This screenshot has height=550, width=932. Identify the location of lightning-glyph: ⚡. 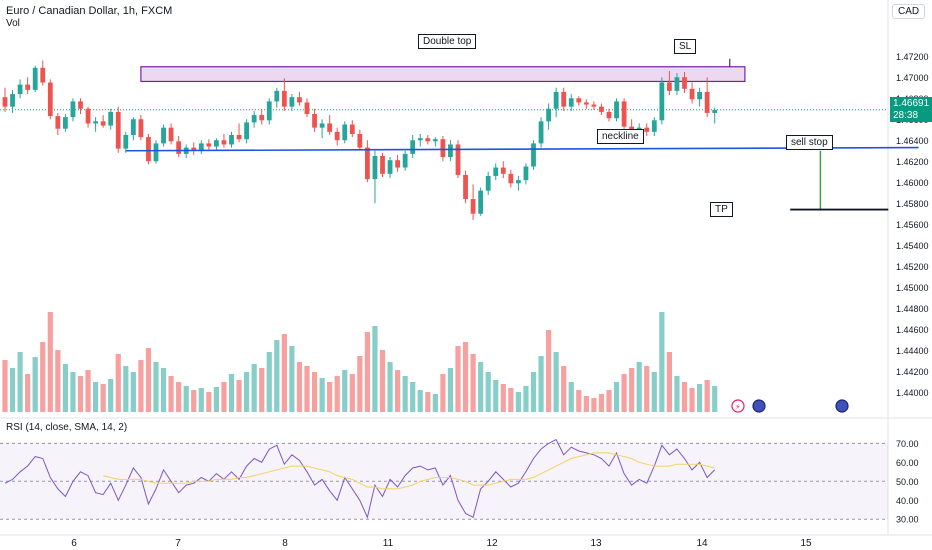
(738, 407).